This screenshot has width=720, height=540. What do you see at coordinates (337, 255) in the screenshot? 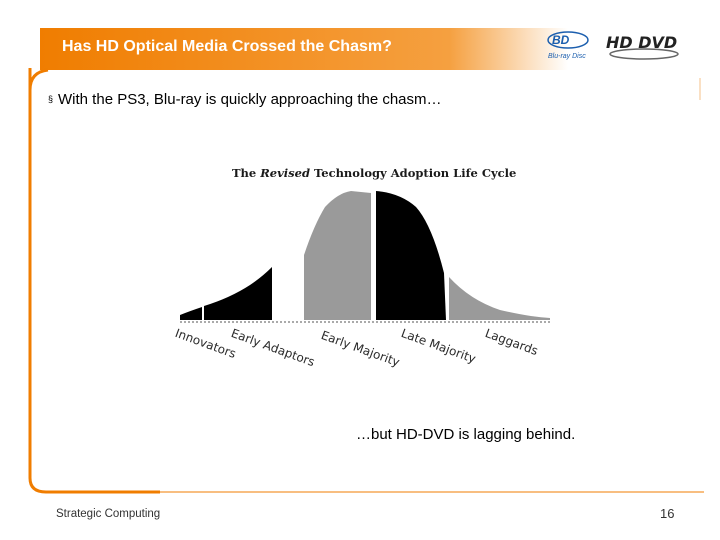
I see `curve-early-majority` at bounding box center [337, 255].